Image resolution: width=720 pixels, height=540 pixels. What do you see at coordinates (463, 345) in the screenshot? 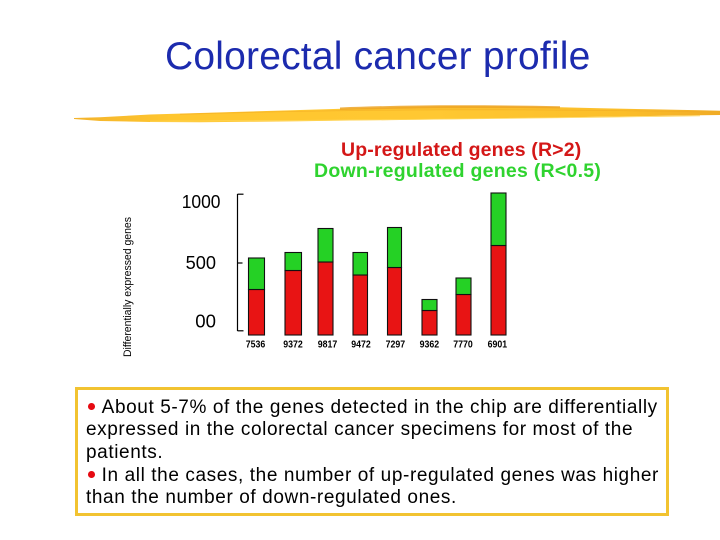
I see `svg-text: 7770` at bounding box center [463, 345].